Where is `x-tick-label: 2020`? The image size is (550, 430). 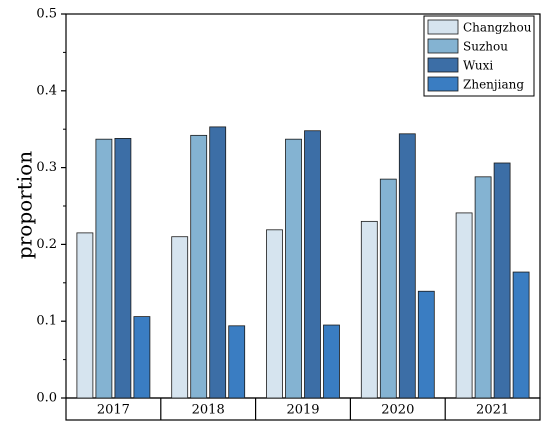
x-tick-label: 2020 is located at coordinates (397, 410).